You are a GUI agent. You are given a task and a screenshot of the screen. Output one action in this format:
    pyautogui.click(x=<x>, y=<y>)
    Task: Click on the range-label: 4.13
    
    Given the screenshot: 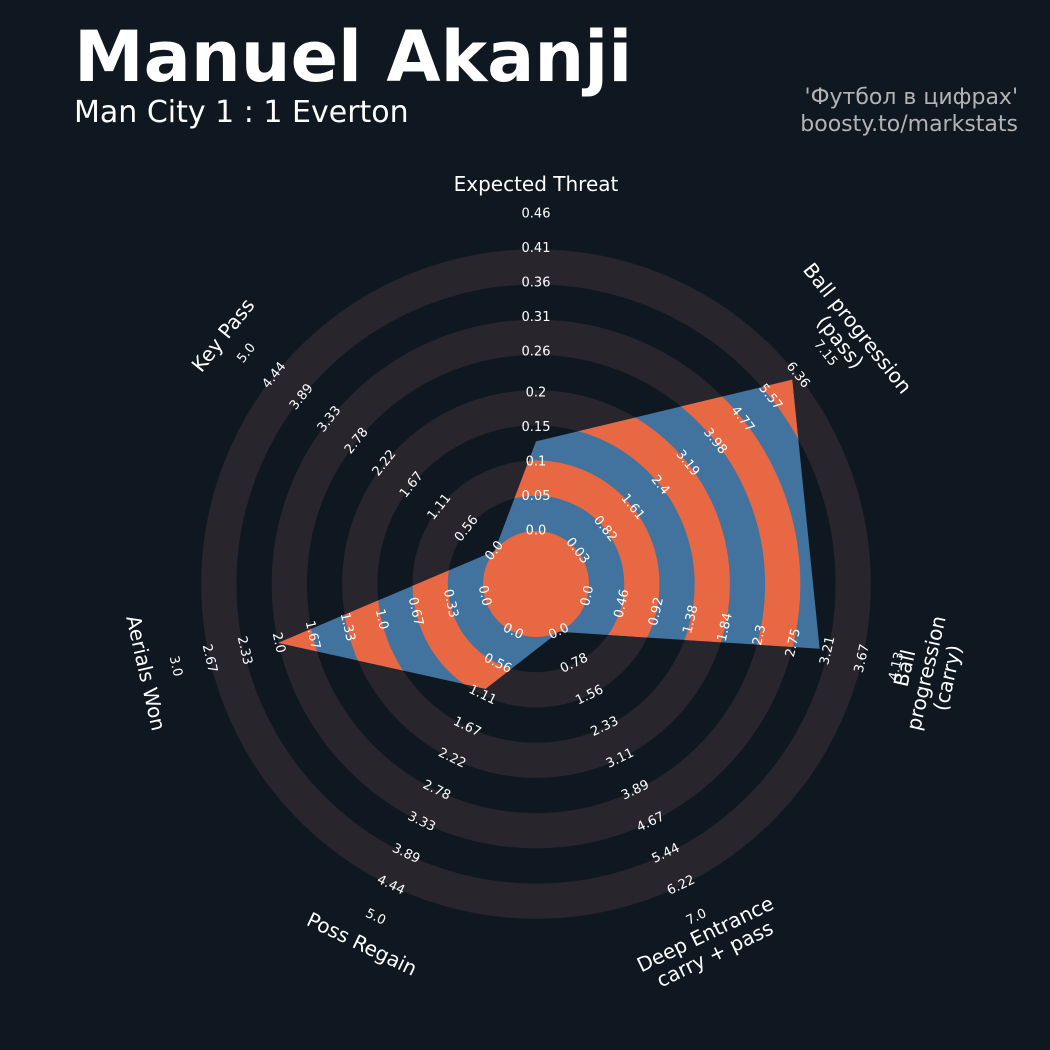 What is the action you would take?
    pyautogui.click(x=896, y=667)
    